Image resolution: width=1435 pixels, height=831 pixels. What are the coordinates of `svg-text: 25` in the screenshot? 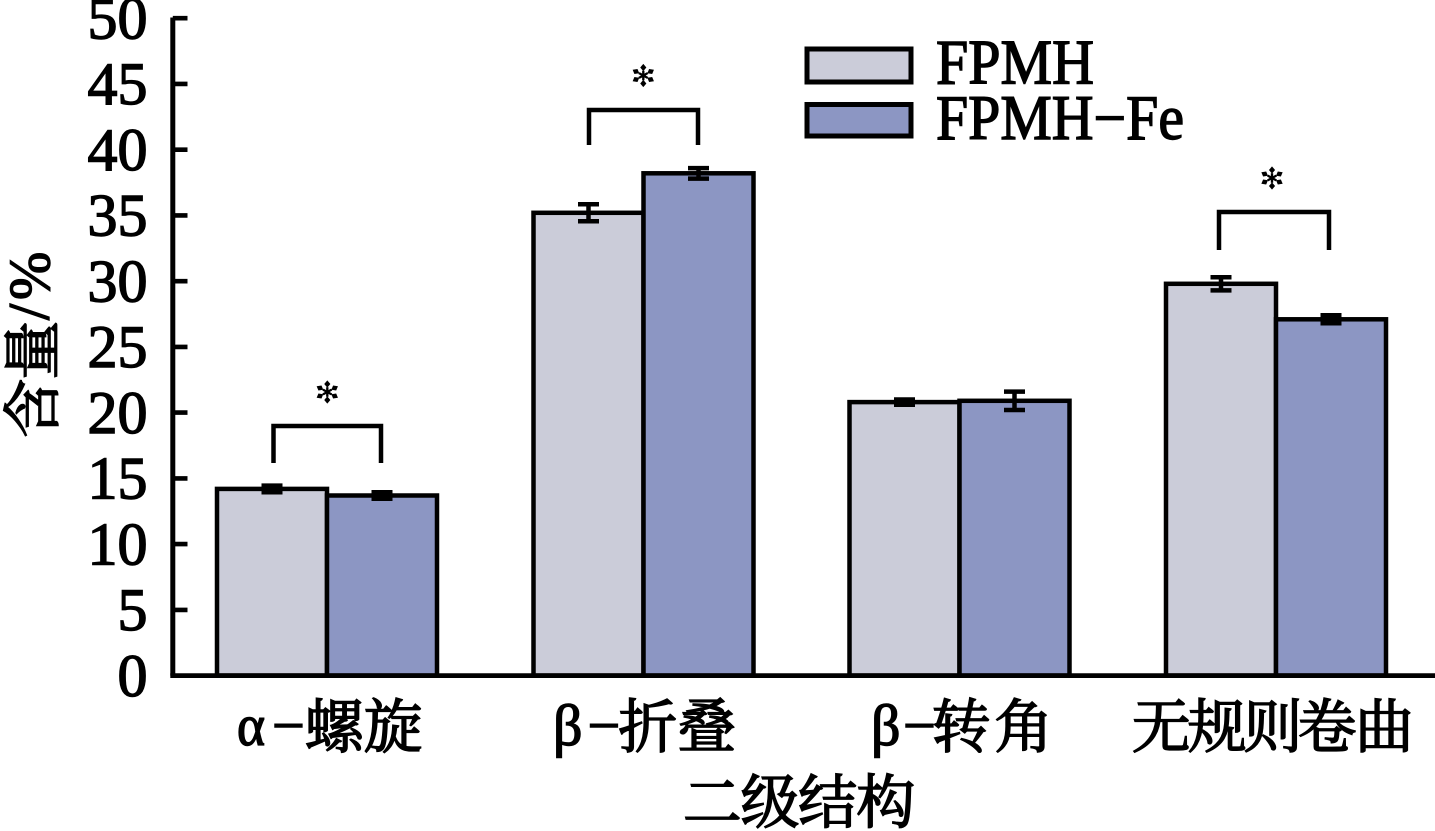 It's located at (118, 347).